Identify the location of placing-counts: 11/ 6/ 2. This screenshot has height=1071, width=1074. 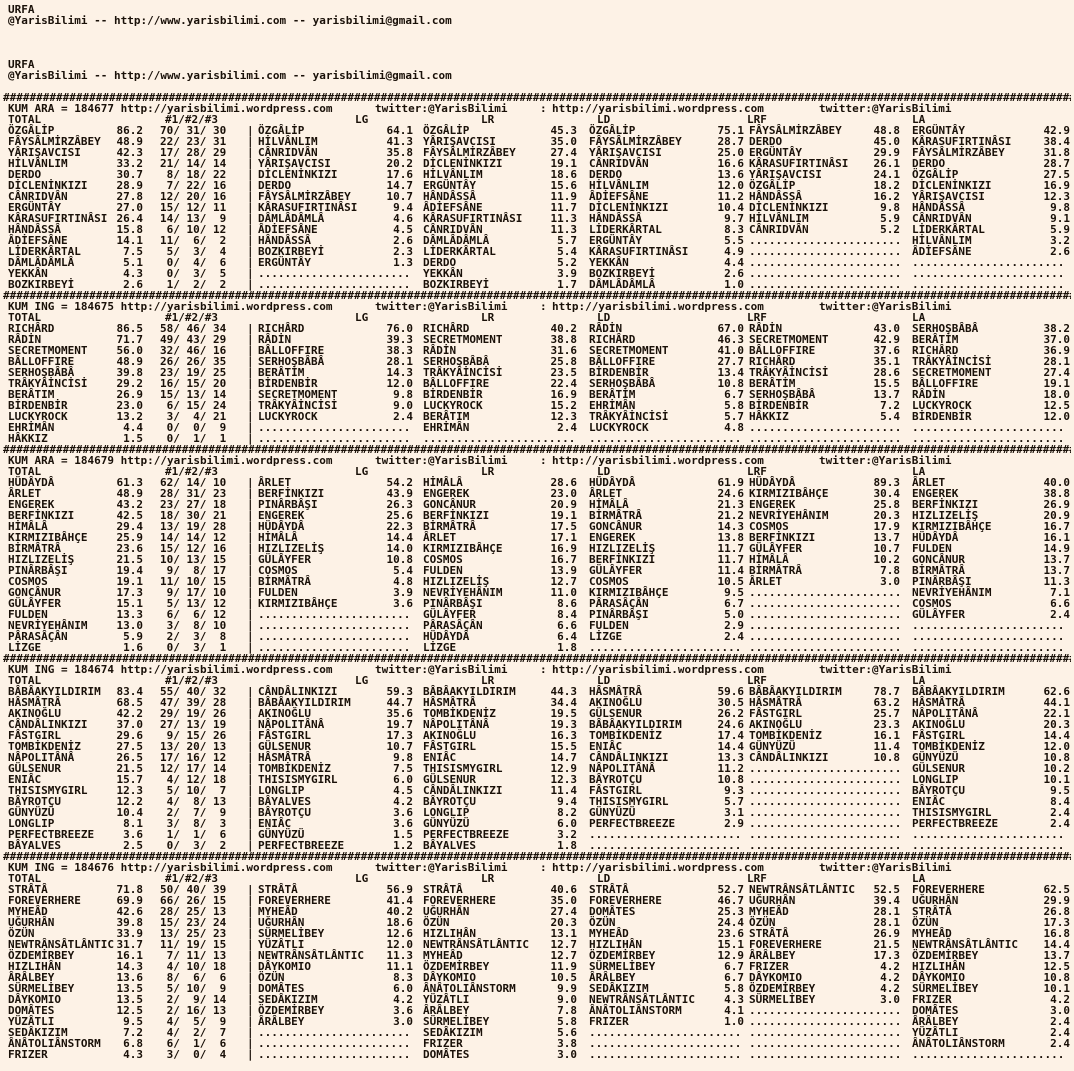
(193, 240).